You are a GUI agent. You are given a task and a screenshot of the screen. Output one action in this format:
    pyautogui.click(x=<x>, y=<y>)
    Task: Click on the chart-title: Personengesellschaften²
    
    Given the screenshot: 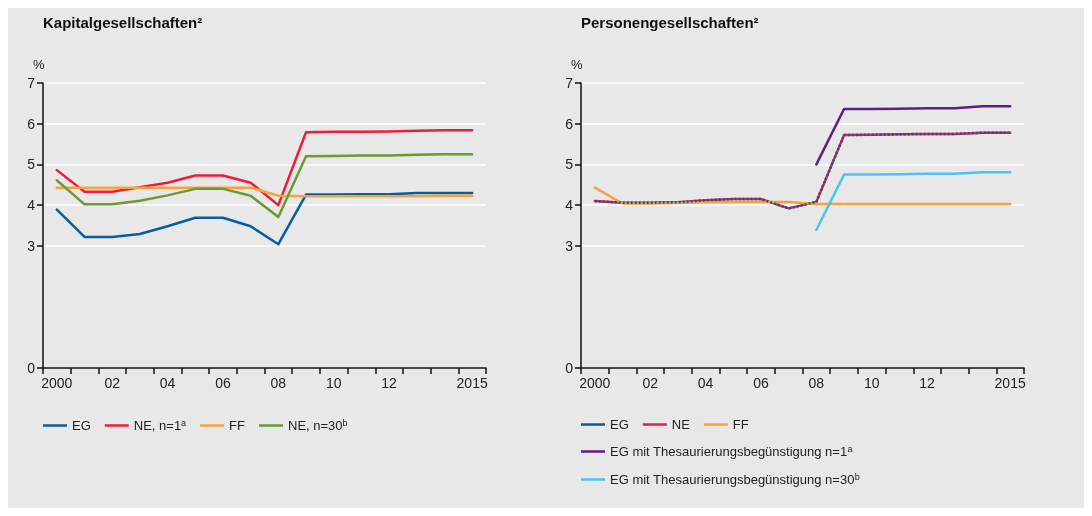 What is the action you would take?
    pyautogui.click(x=670, y=22)
    